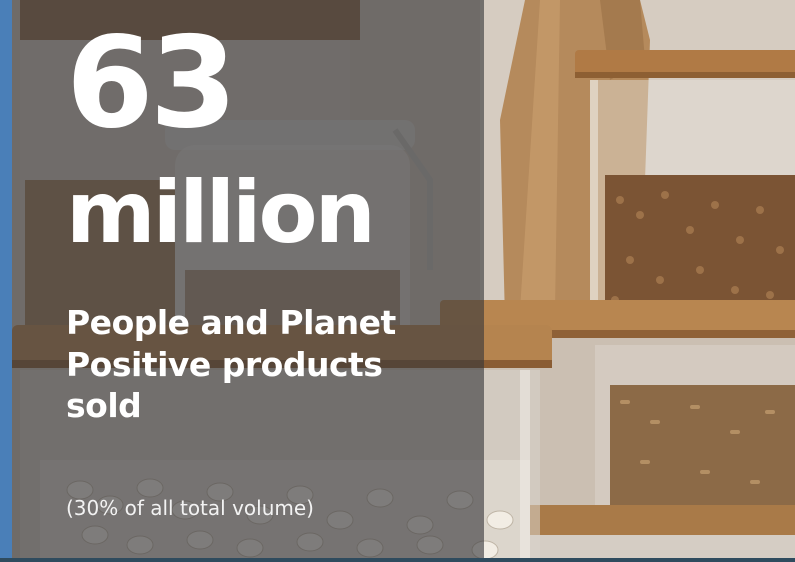 This screenshot has height=562, width=795. Describe the element at coordinates (151, 82) in the screenshot. I see `stat-number: 63` at that location.